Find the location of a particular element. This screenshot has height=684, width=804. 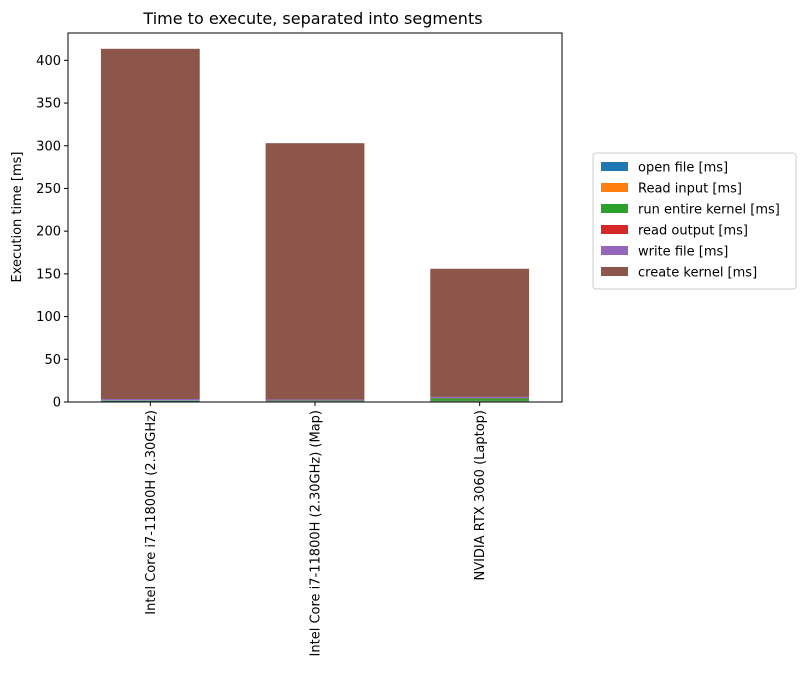

y-tick-label-100: 100 is located at coordinates (48, 317).